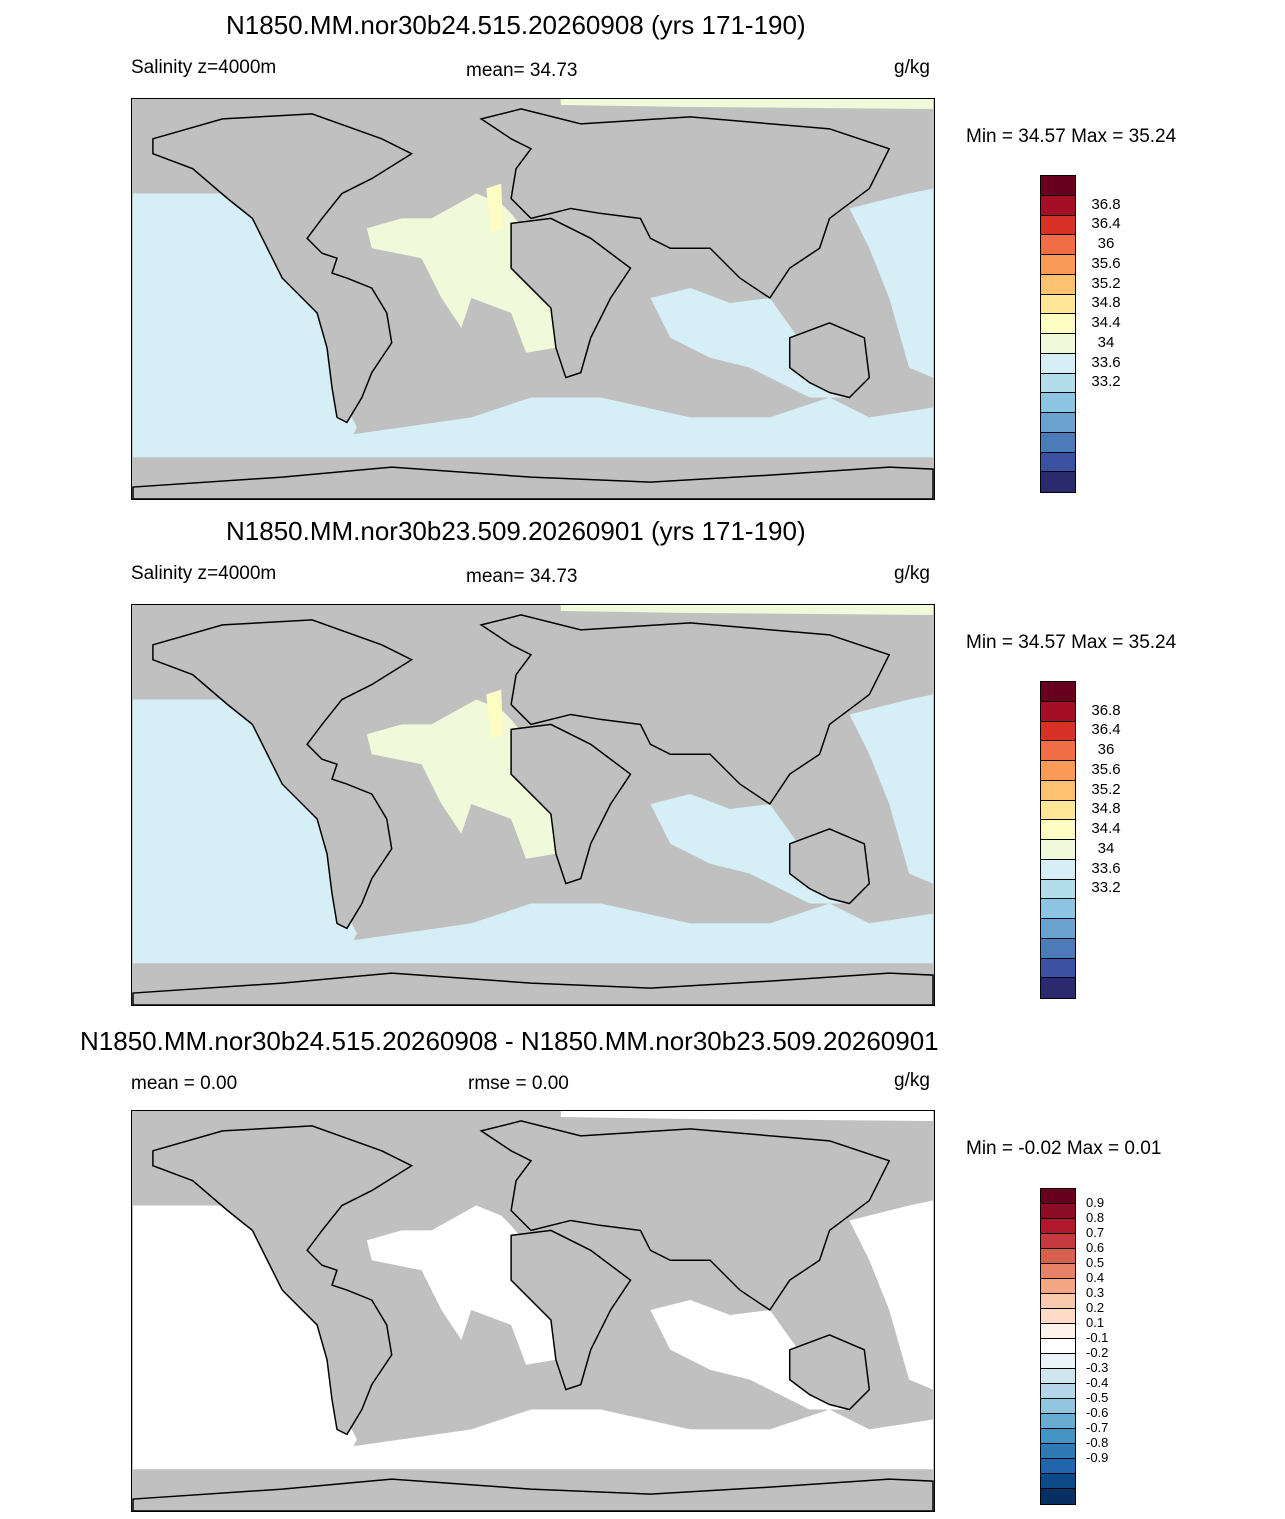 Image resolution: width=1285 pixels, height=1519 pixels. Describe the element at coordinates (1064, 1148) in the screenshot. I see `min-max-label: Min = -0.02 Max = 0.01` at that location.